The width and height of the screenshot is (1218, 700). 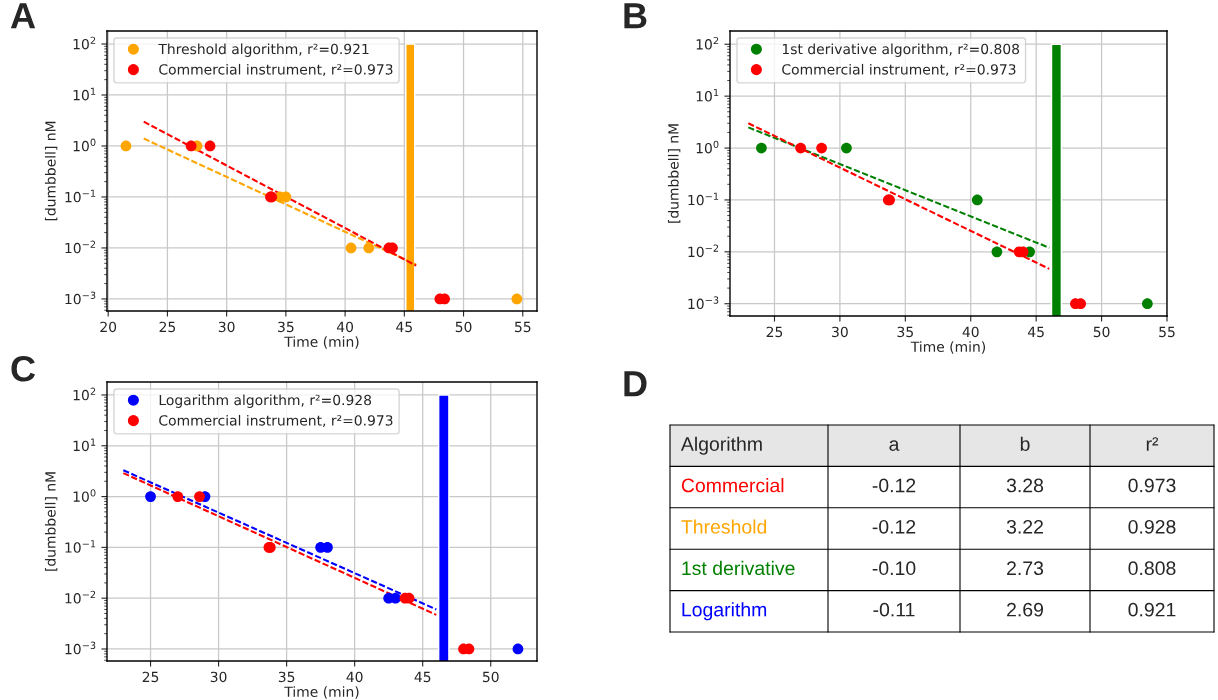 What do you see at coordinates (1152, 568) in the screenshot?
I see `data-label: 0.808` at bounding box center [1152, 568].